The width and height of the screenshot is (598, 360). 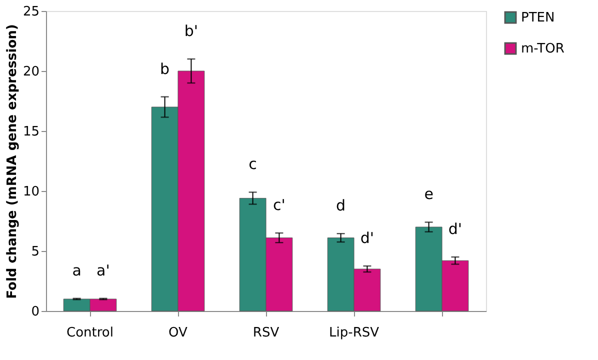 I want to click on legend-label: PTEN, so click(x=538, y=18).